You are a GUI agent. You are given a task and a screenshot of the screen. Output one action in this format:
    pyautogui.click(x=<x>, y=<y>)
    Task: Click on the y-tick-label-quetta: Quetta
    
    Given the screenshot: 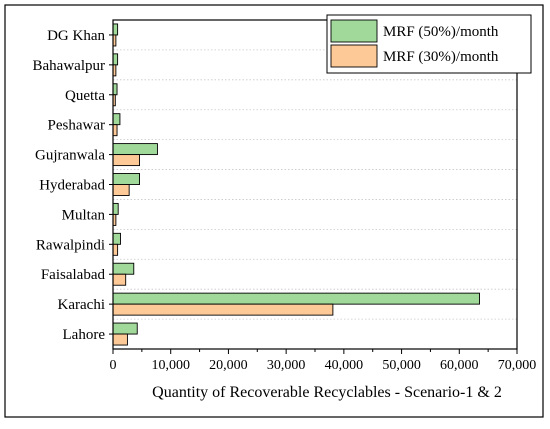 What is the action you would take?
    pyautogui.click(x=85, y=96)
    